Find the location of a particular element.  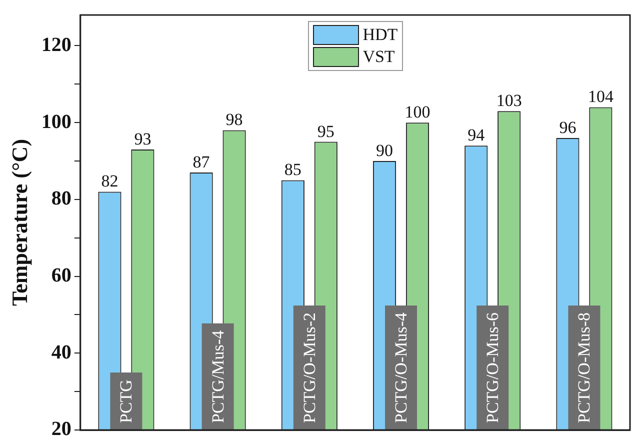

data-label: 95 is located at coordinates (325, 131).